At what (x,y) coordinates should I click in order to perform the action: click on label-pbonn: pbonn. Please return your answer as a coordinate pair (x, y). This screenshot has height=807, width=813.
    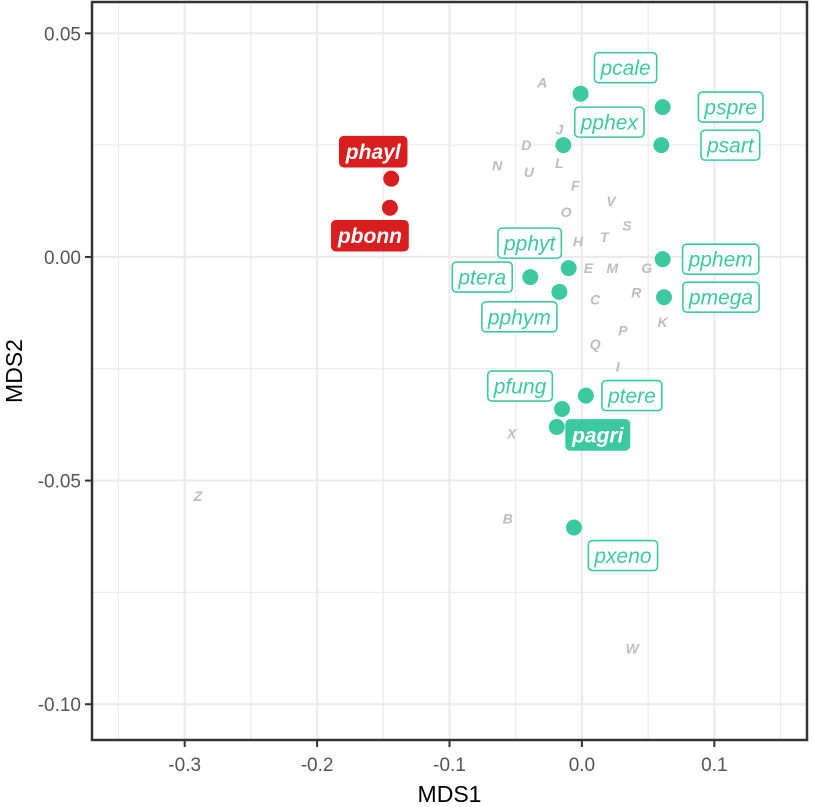
    Looking at the image, I should click on (370, 235).